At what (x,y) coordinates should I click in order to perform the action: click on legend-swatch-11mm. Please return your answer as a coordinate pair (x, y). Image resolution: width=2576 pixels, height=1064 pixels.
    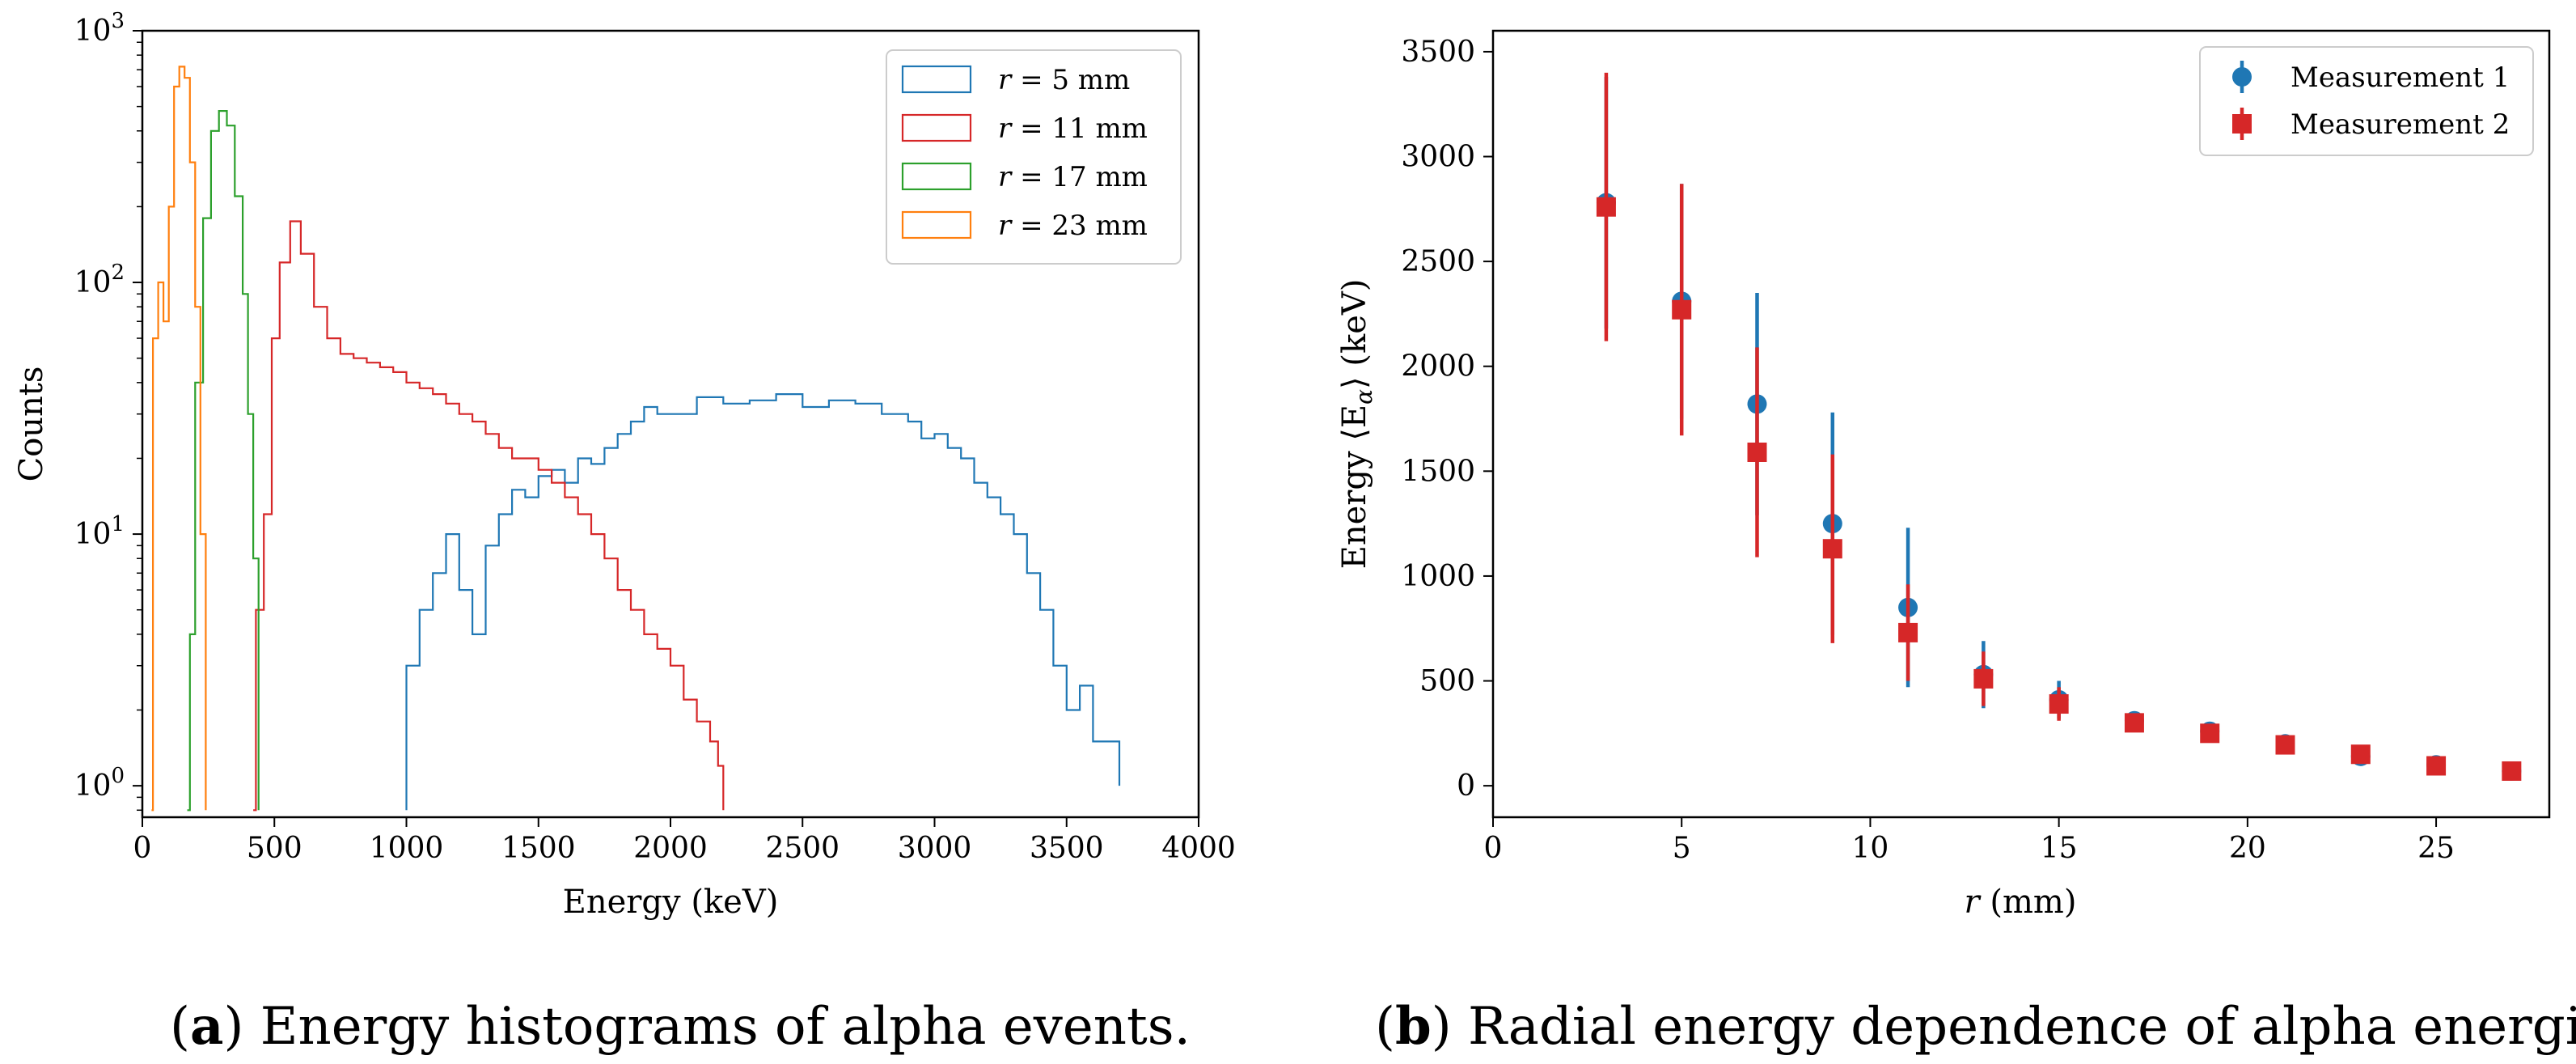
    Looking at the image, I should click on (937, 127).